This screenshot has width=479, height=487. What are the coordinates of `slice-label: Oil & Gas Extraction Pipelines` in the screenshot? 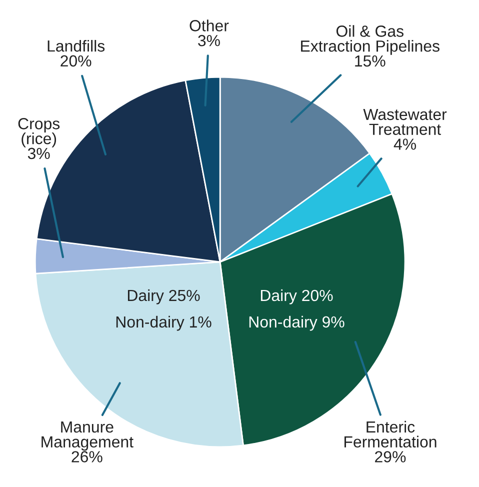 It's located at (370, 40).